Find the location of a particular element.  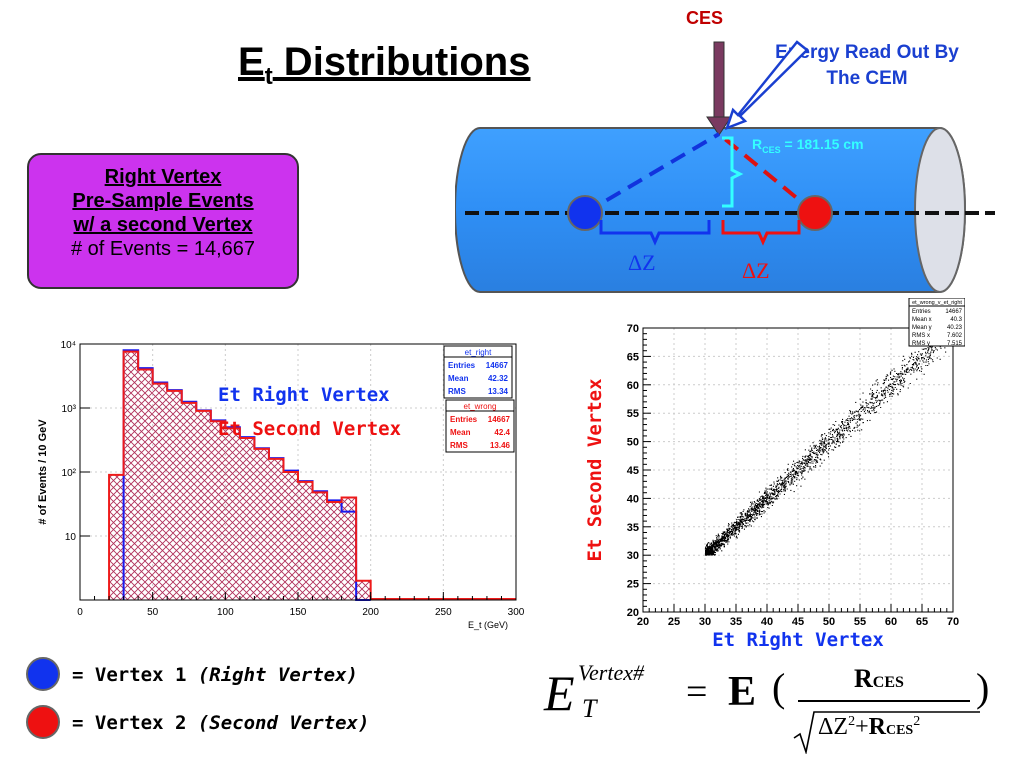

hist-y-tick-label: 10³ is located at coordinates (69, 409).